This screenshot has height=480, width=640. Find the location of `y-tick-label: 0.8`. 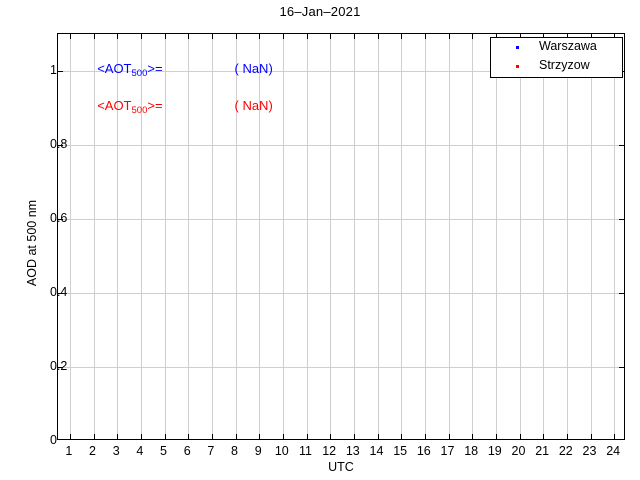

y-tick-label: 0.8 is located at coordinates (59, 144).